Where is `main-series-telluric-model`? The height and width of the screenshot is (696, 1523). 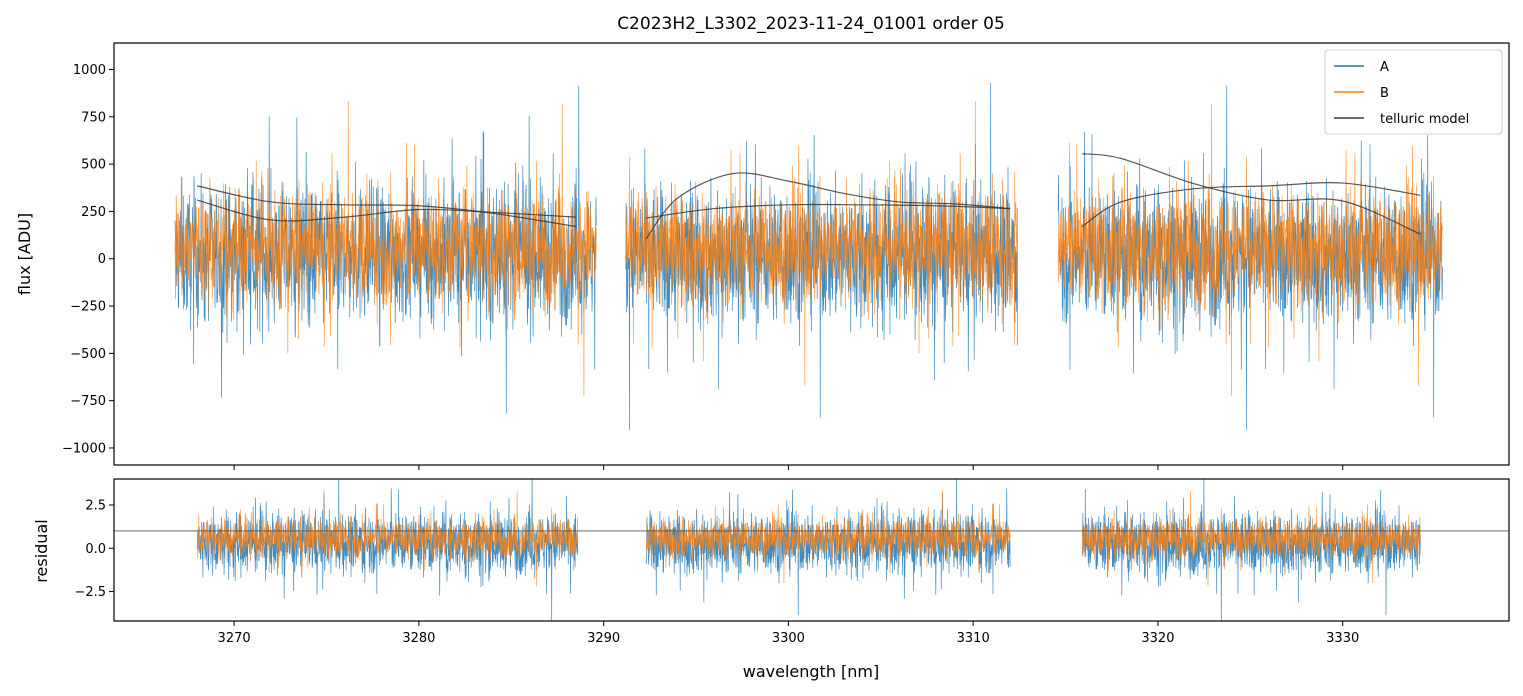
main-series-telluric-model is located at coordinates (808, 196).